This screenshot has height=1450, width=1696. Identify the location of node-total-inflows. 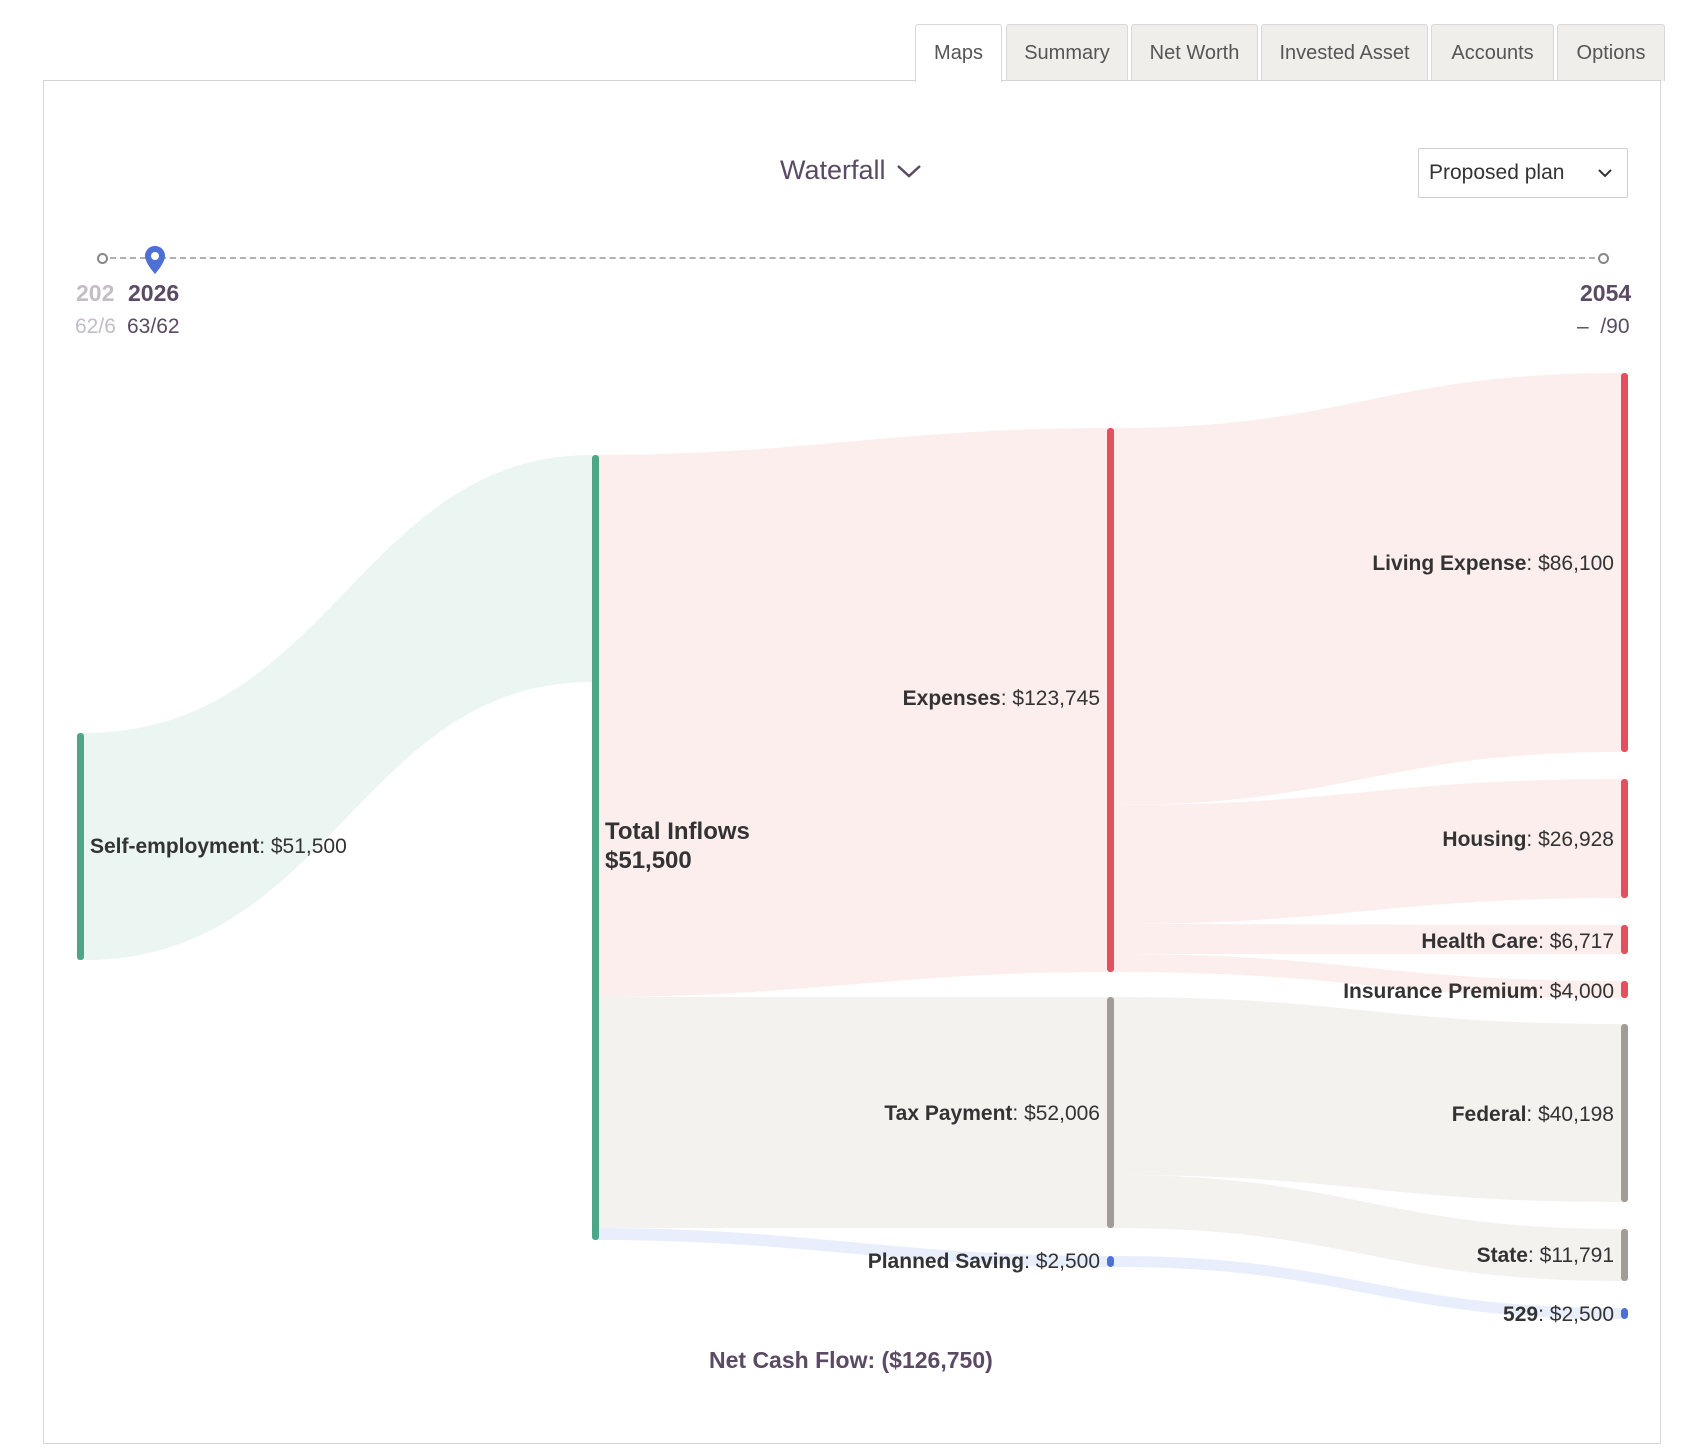
(595, 847).